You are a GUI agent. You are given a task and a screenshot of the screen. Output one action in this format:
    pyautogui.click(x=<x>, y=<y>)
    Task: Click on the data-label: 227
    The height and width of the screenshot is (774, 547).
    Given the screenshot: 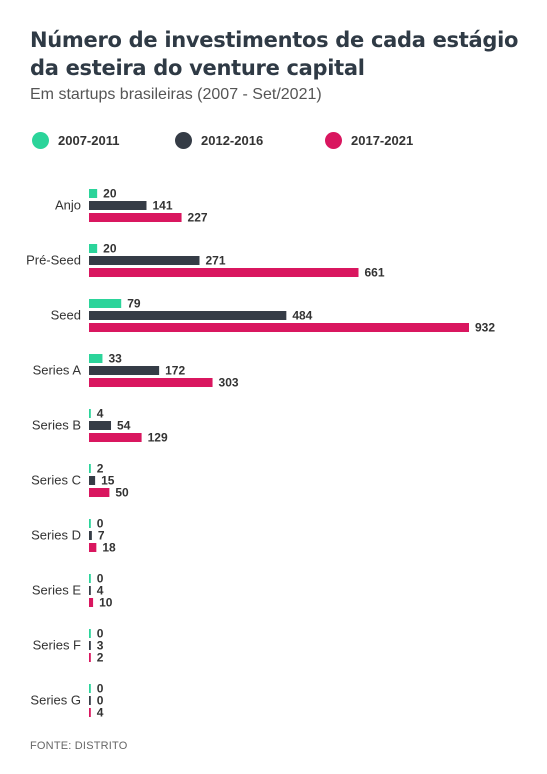 What is the action you would take?
    pyautogui.click(x=198, y=218)
    